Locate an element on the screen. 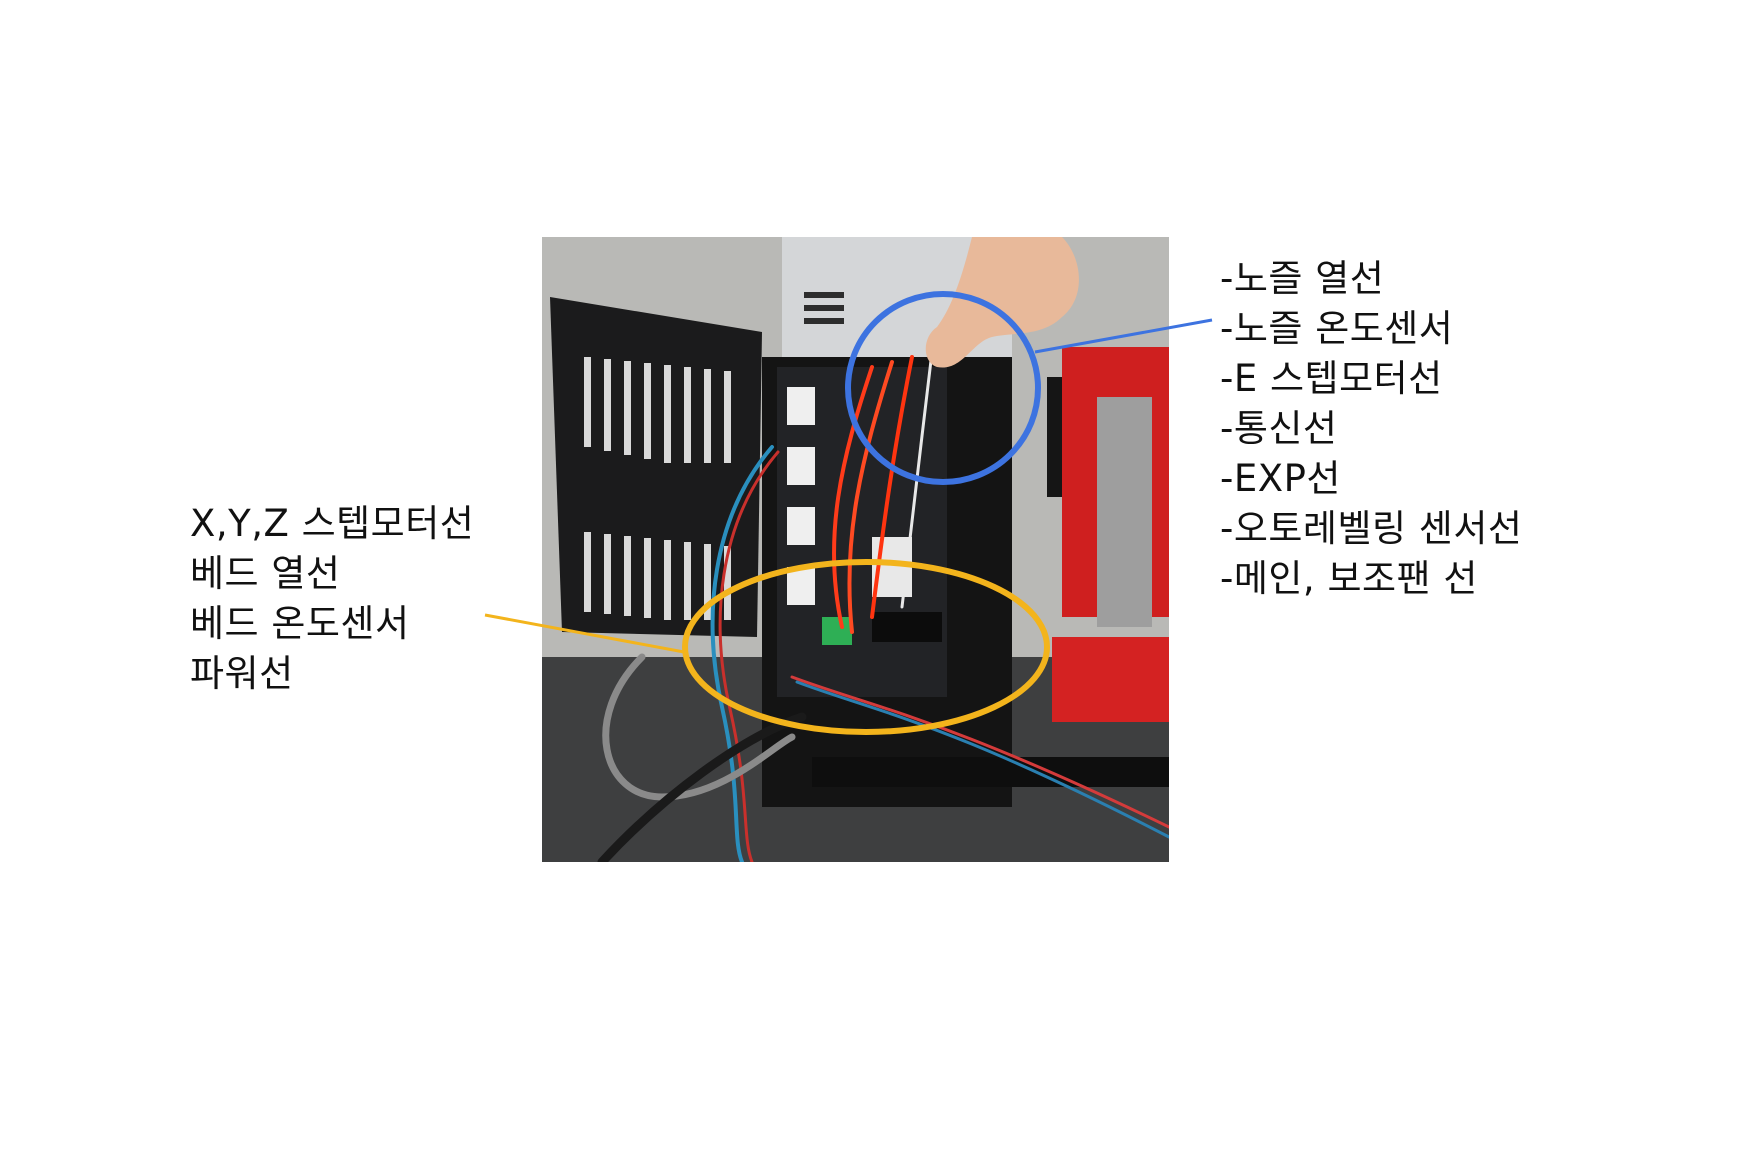  right-label-autolevel-sensor: -오토레벨링 센서선 is located at coordinates (1371, 528).